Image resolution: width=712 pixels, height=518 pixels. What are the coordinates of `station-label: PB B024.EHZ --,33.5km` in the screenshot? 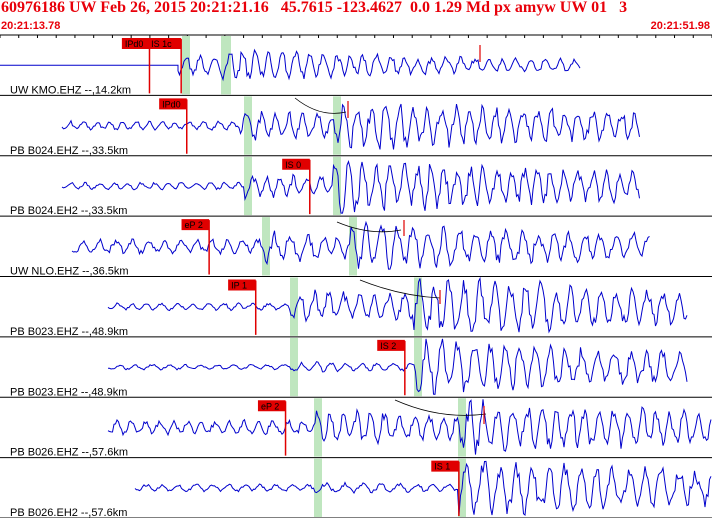 It's located at (69, 151).